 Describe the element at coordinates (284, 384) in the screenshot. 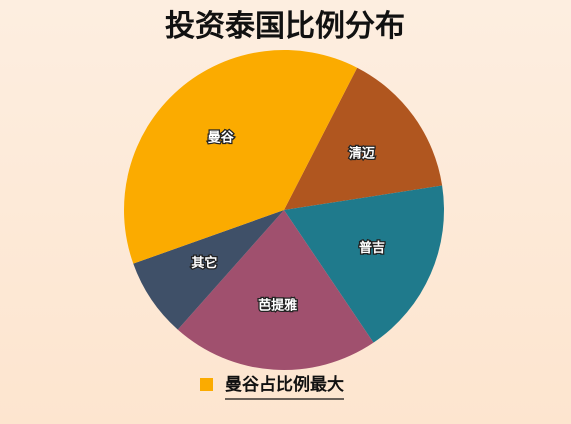

I see `annotation: 曼谷占比例最大` at that location.